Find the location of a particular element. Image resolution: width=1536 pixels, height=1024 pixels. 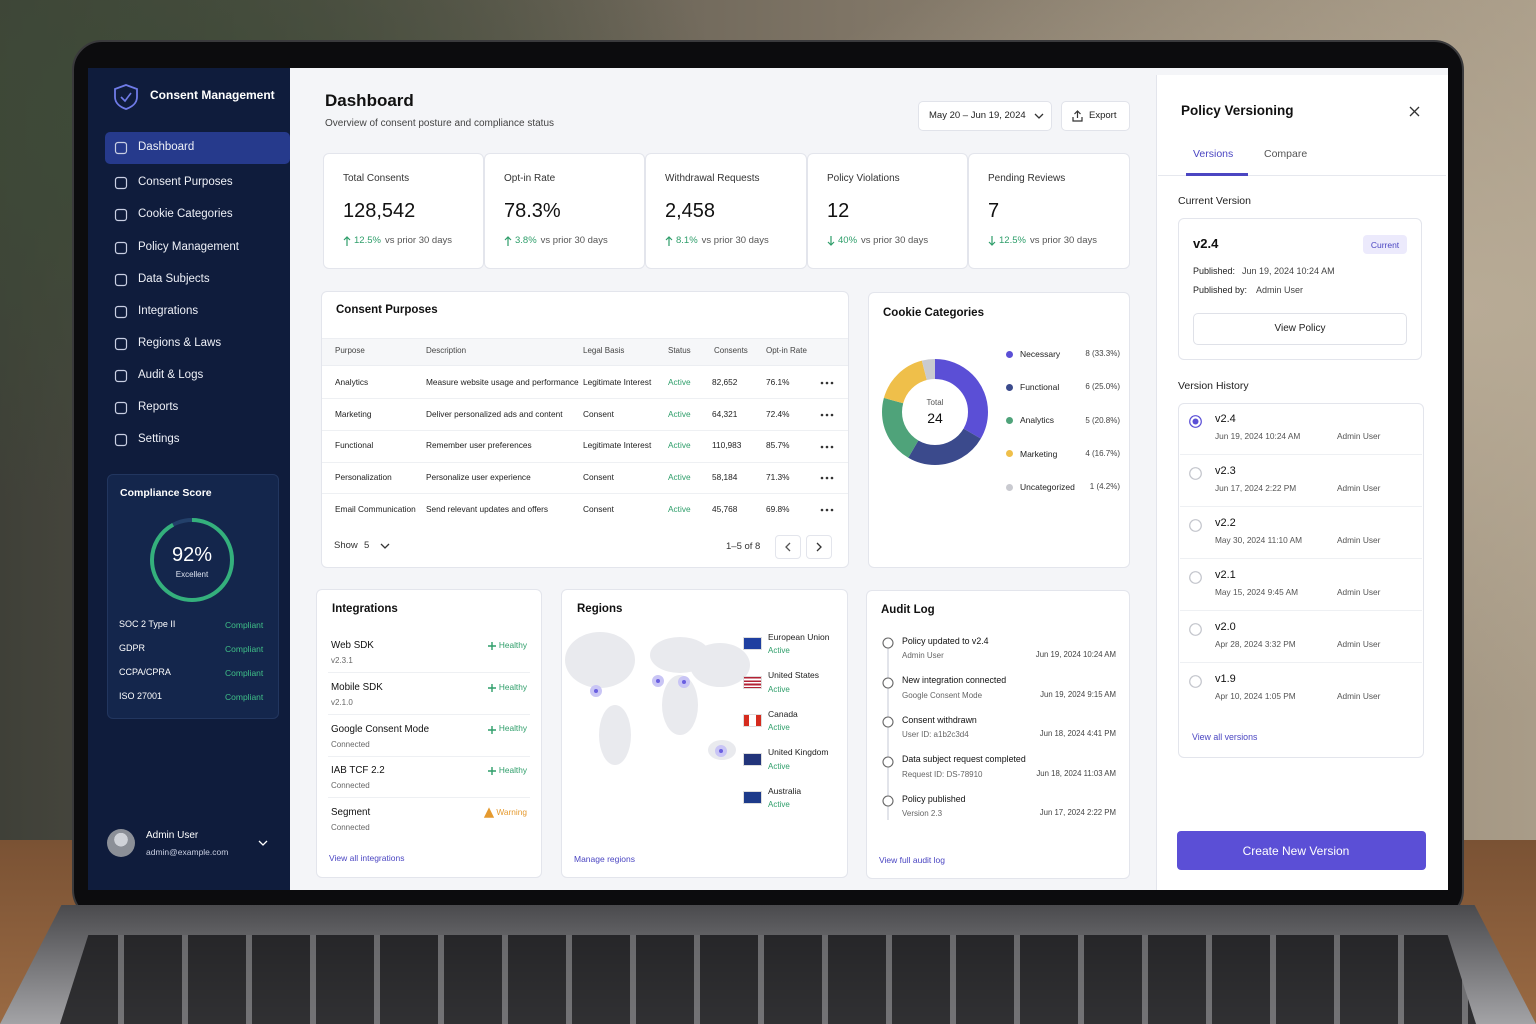

legend-value: 1 (4.2%) is located at coordinates (1104, 487).